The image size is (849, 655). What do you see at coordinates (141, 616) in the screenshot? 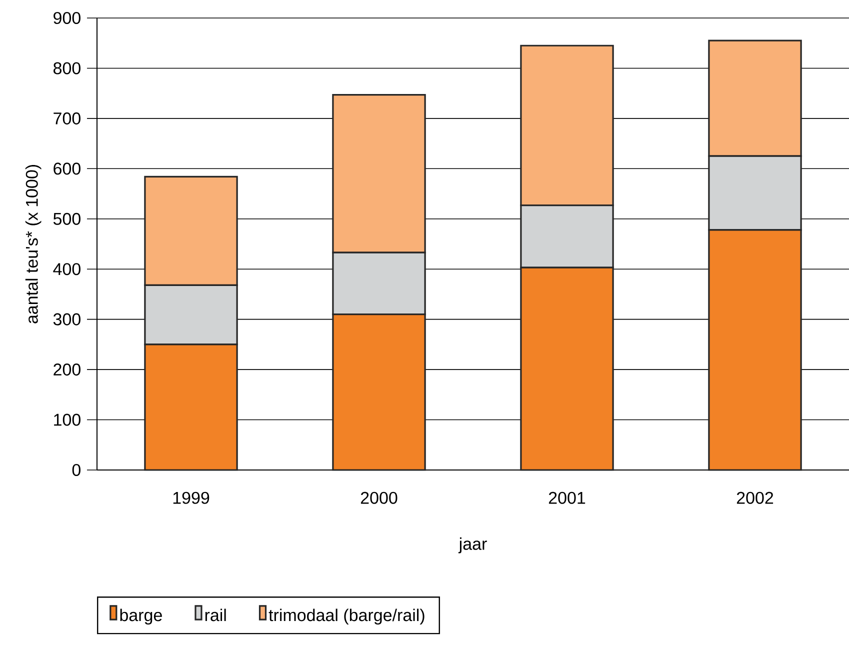
I see `legend-label: barge` at bounding box center [141, 616].